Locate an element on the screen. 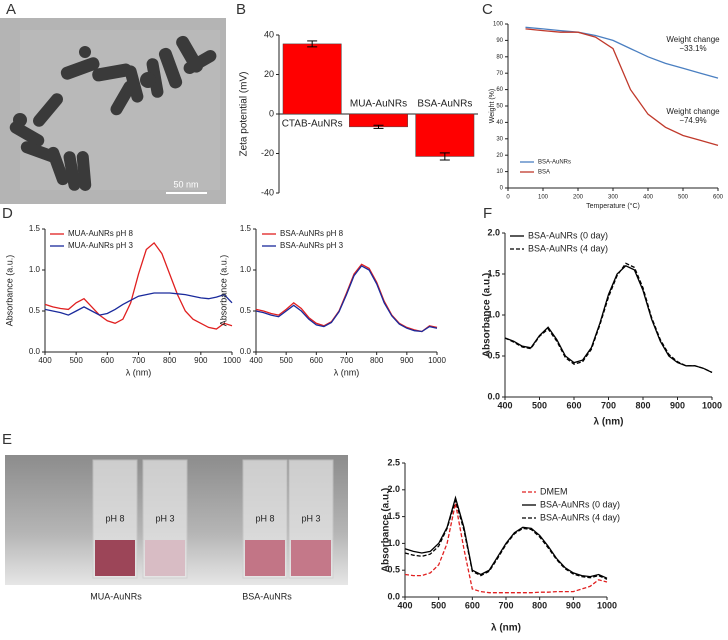 This screenshot has width=728, height=640. y-tick-label: 0 is located at coordinates (502, 189).